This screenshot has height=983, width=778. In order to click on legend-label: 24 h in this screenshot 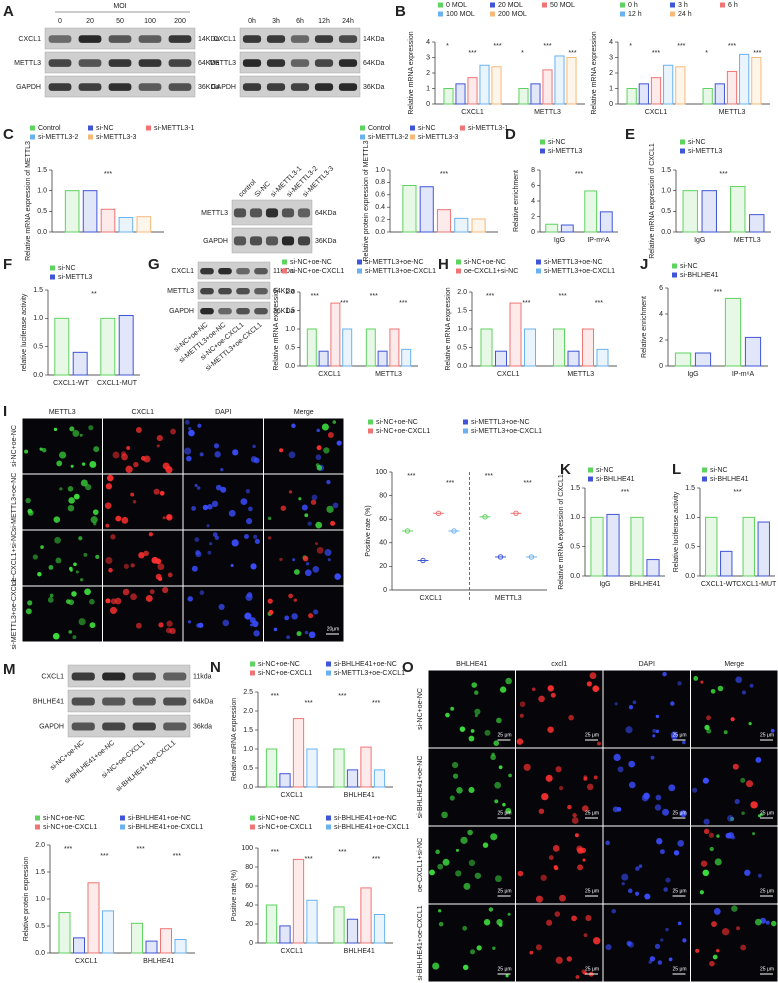, I will do `click(685, 14)`.